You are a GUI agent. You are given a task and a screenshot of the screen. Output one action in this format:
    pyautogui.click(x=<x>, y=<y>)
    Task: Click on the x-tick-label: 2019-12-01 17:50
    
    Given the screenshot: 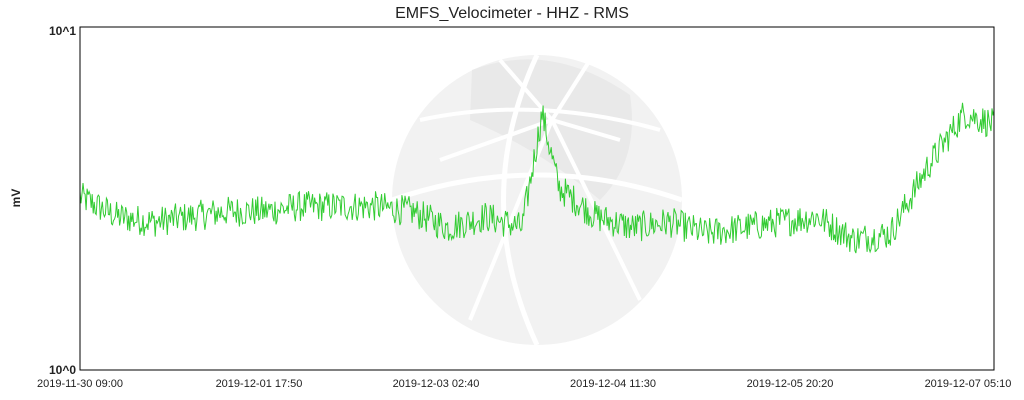 What is the action you would take?
    pyautogui.click(x=259, y=384)
    